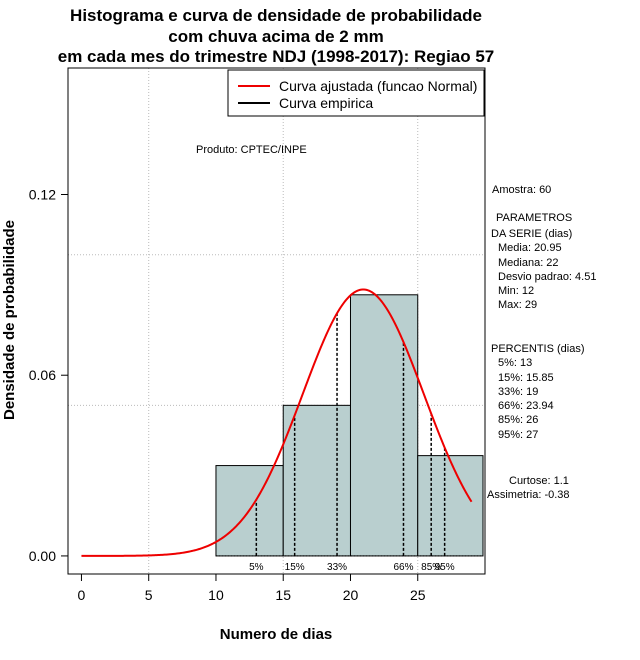  What do you see at coordinates (431, 567) in the screenshot?
I see `percentile-label: 85%` at bounding box center [431, 567].